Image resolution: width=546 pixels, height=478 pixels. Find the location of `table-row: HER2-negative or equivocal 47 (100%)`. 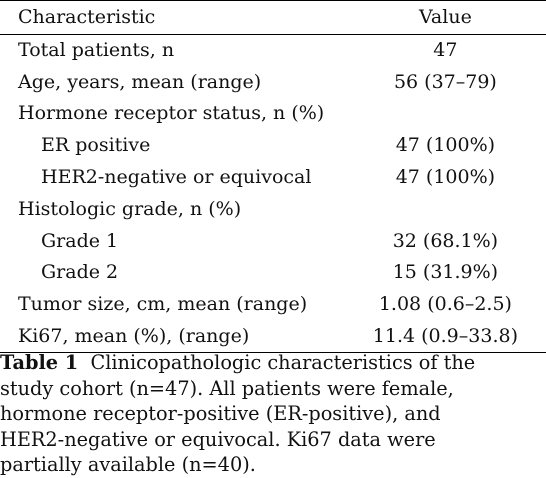

table-row: HER2-negative or equivocal 47 (100%) is located at coordinates (273, 178).